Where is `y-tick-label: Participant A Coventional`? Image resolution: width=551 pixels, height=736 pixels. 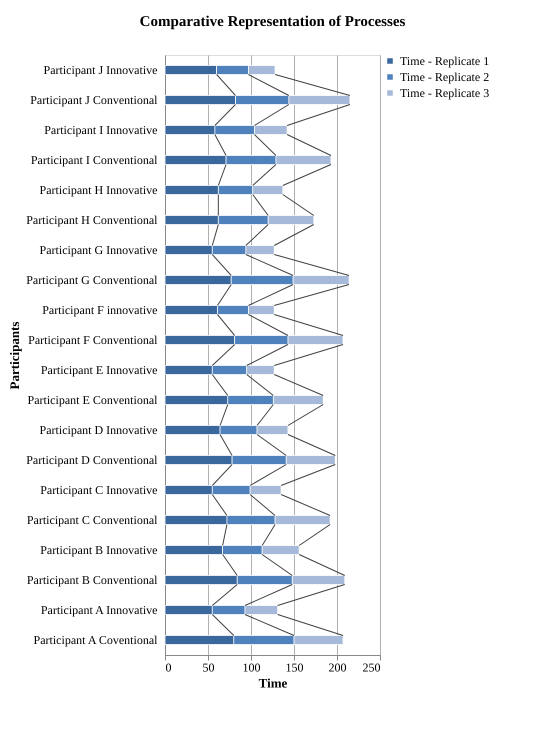 y-tick-label: Participant A Coventional is located at coordinates (96, 640).